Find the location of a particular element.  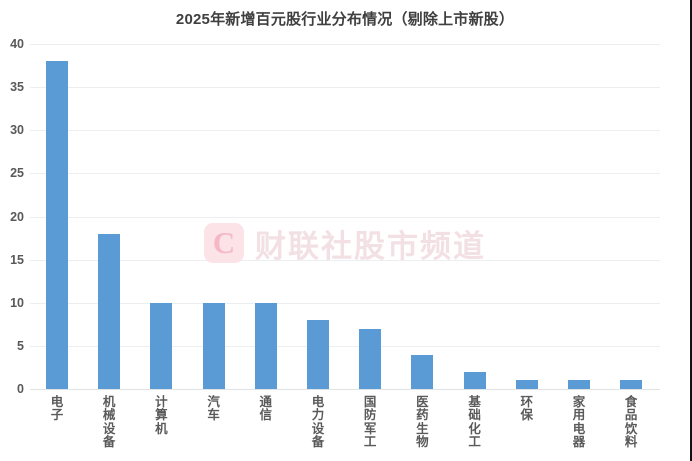

y-axis-tick-label: 30 is located at coordinates (17, 130).